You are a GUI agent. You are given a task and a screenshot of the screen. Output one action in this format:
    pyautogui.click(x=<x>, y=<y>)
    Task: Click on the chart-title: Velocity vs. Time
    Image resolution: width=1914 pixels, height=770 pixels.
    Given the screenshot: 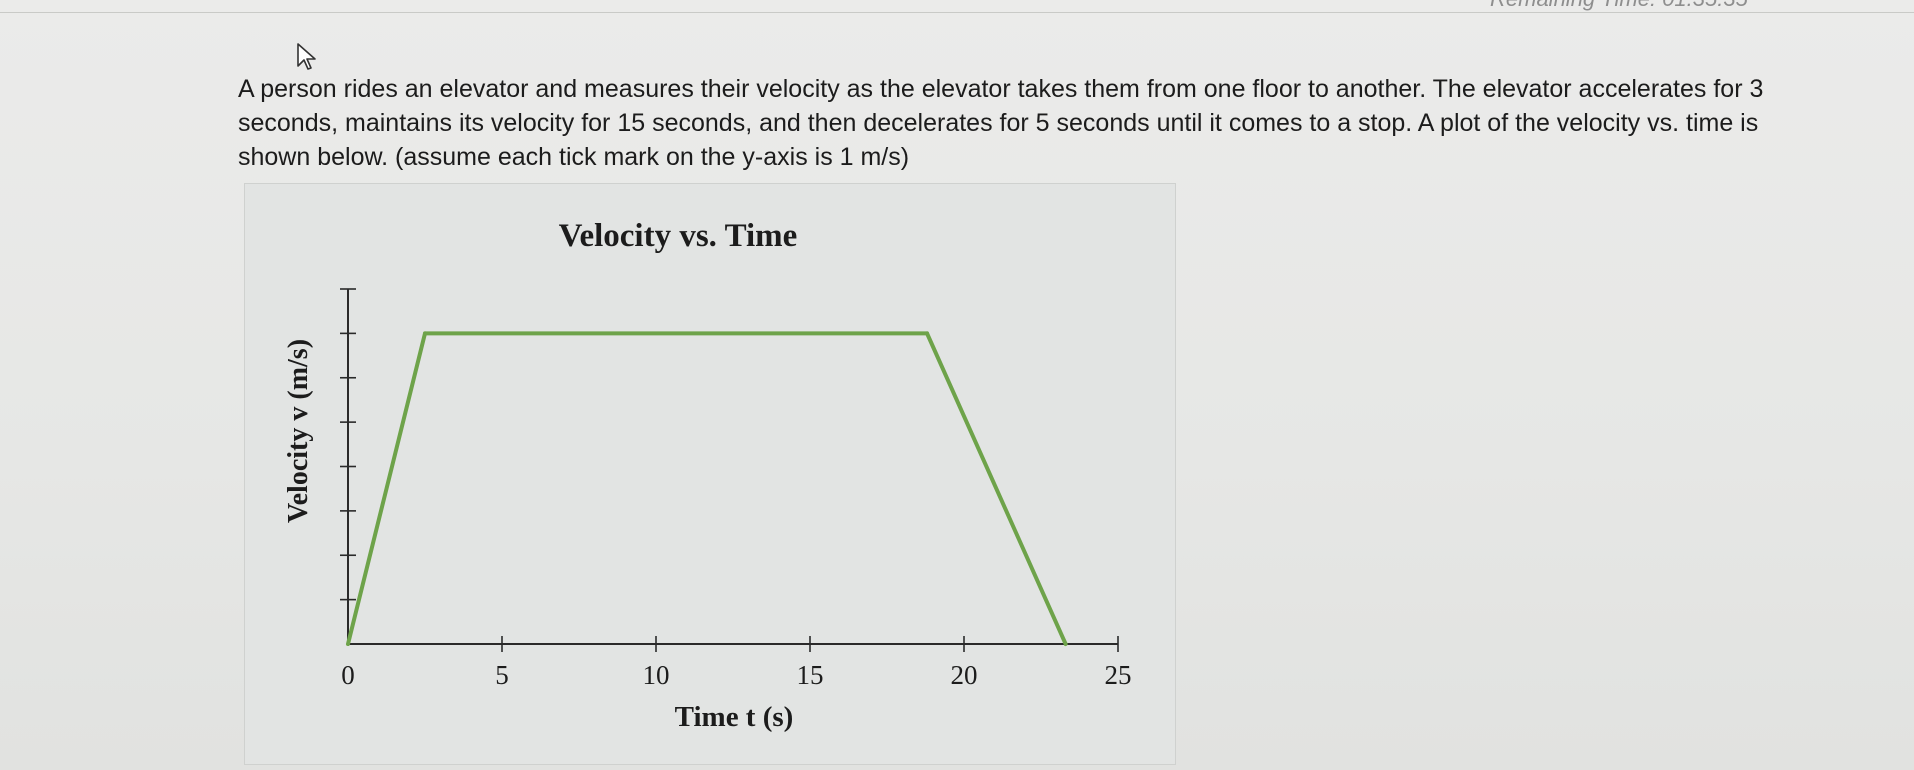 What is the action you would take?
    pyautogui.click(x=678, y=236)
    